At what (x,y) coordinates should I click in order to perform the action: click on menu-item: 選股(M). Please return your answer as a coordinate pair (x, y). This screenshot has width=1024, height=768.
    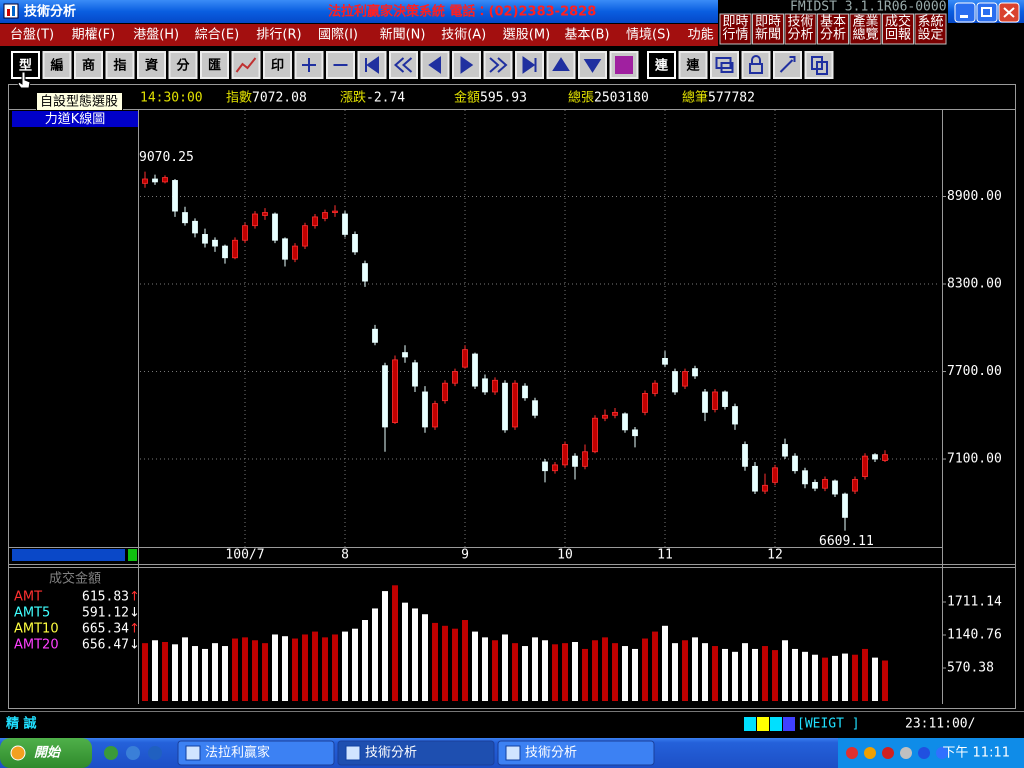
    Looking at the image, I should click on (526, 35).